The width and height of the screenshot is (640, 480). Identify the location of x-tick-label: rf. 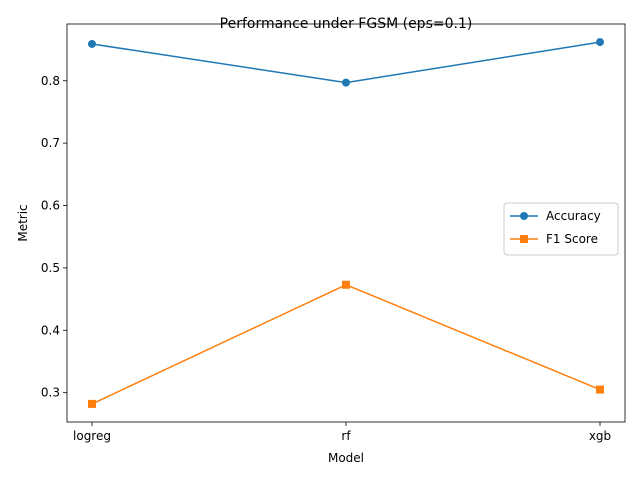
(346, 436).